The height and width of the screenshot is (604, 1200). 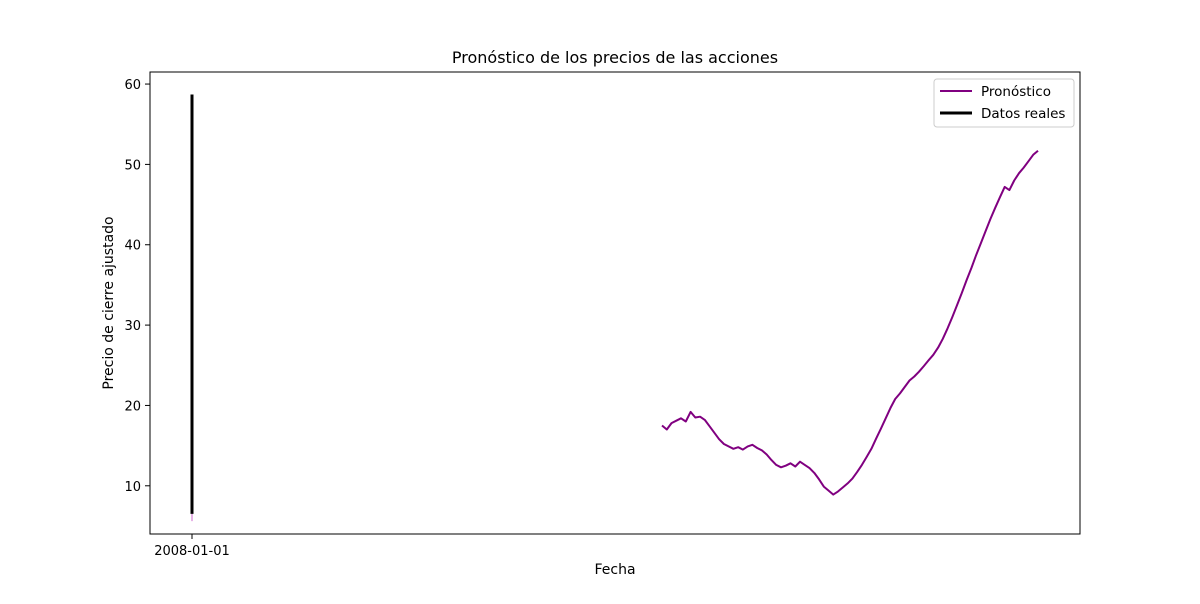 What do you see at coordinates (1016, 92) in the screenshot?
I see `legend-label-forecast: Pronóstico` at bounding box center [1016, 92].